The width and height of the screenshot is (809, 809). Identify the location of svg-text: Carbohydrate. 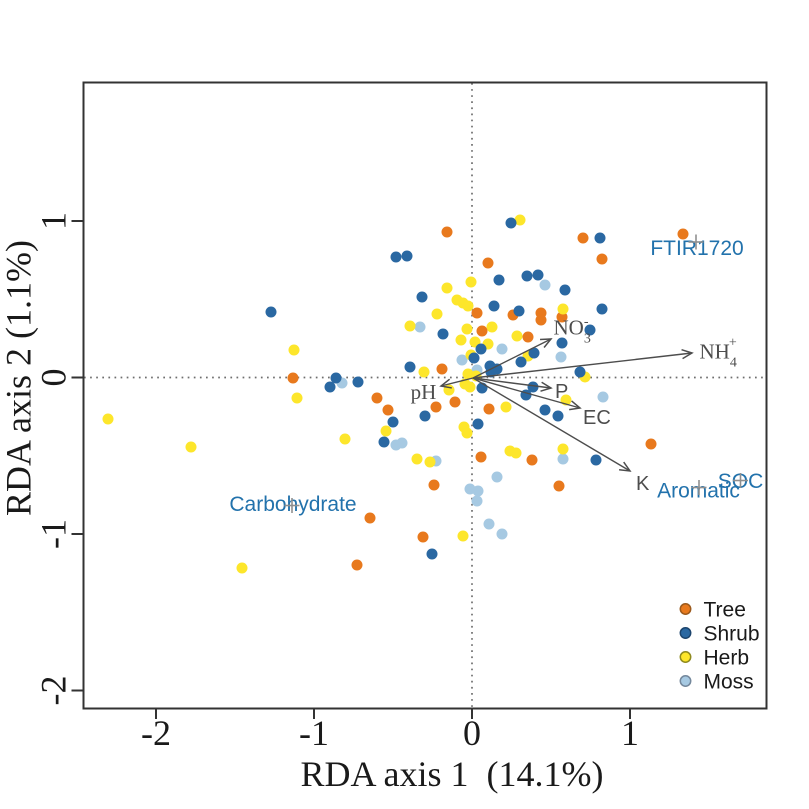
(292, 504).